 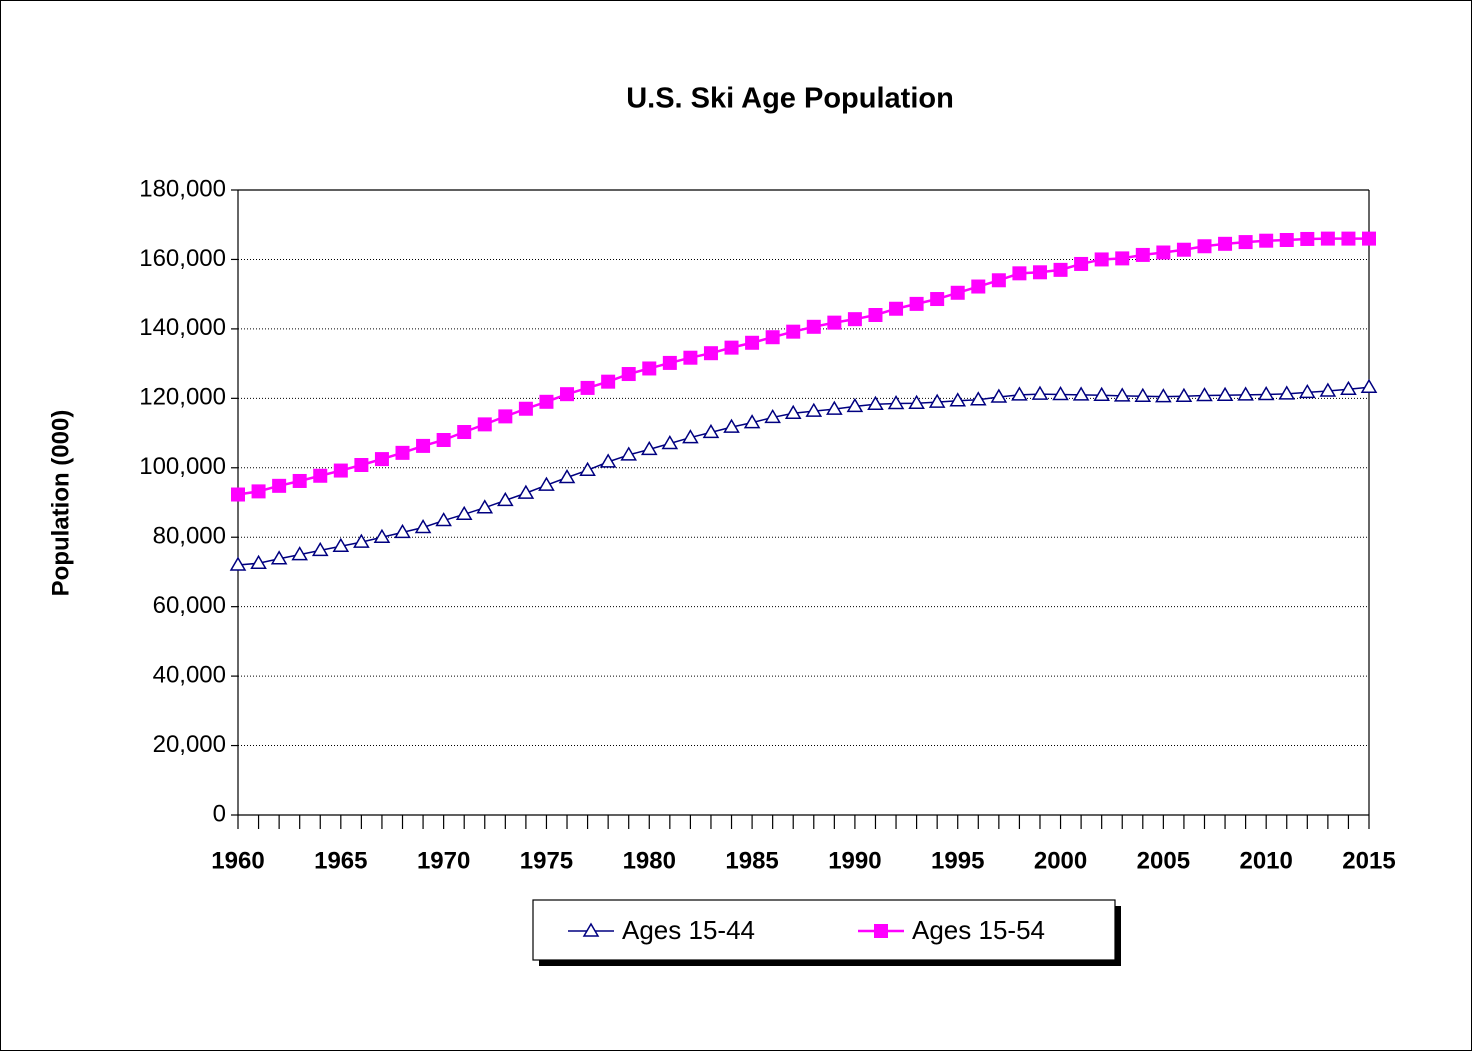 What do you see at coordinates (237, 860) in the screenshot?
I see `x-tick-label: 1960` at bounding box center [237, 860].